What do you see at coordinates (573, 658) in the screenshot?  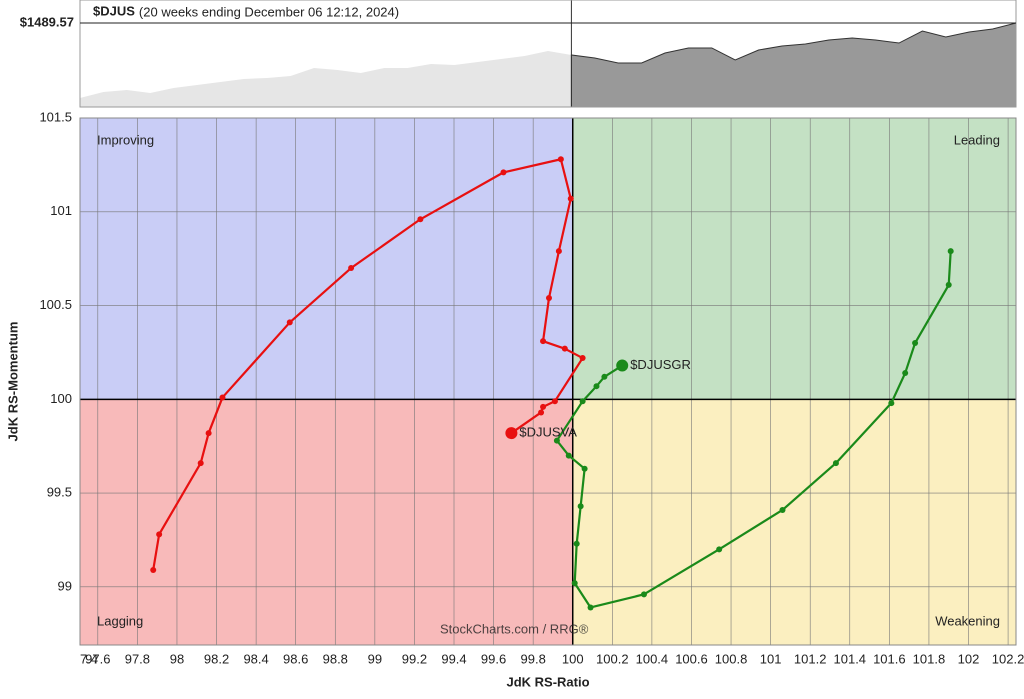 I see `x-tick-label: 100` at bounding box center [573, 658].